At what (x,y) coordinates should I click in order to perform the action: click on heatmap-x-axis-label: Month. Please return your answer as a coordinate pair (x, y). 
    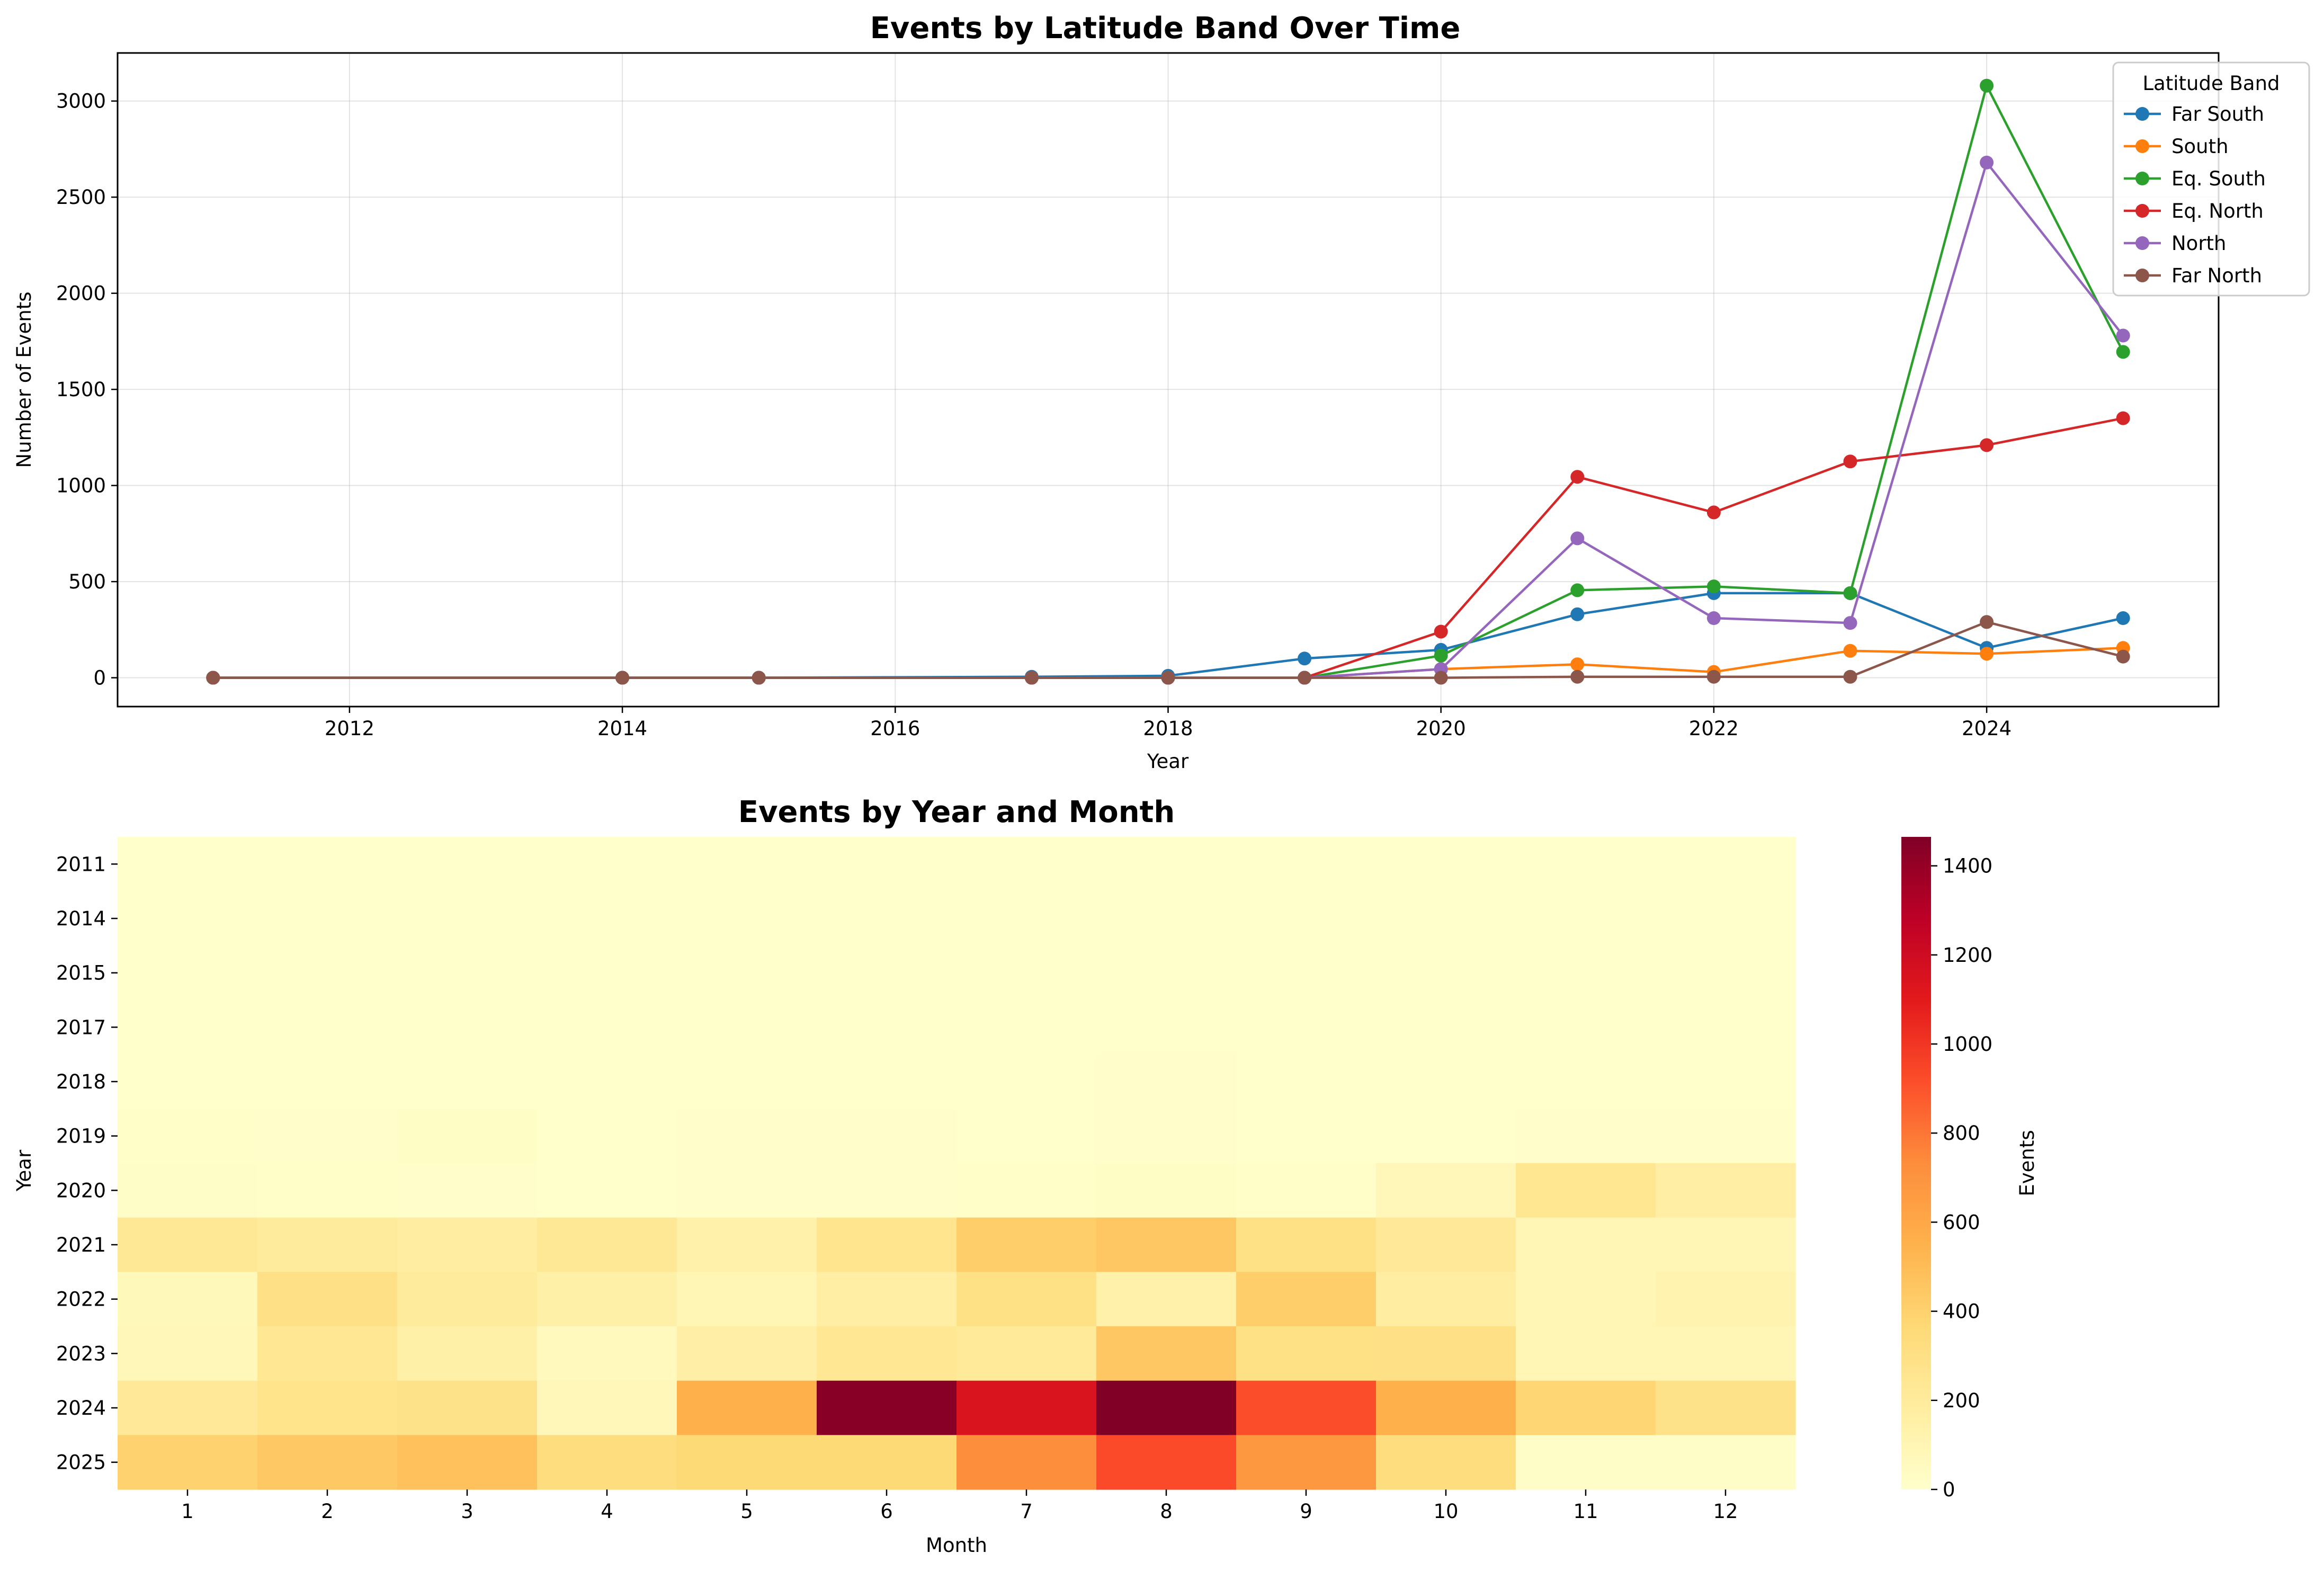
    Looking at the image, I should click on (956, 1546).